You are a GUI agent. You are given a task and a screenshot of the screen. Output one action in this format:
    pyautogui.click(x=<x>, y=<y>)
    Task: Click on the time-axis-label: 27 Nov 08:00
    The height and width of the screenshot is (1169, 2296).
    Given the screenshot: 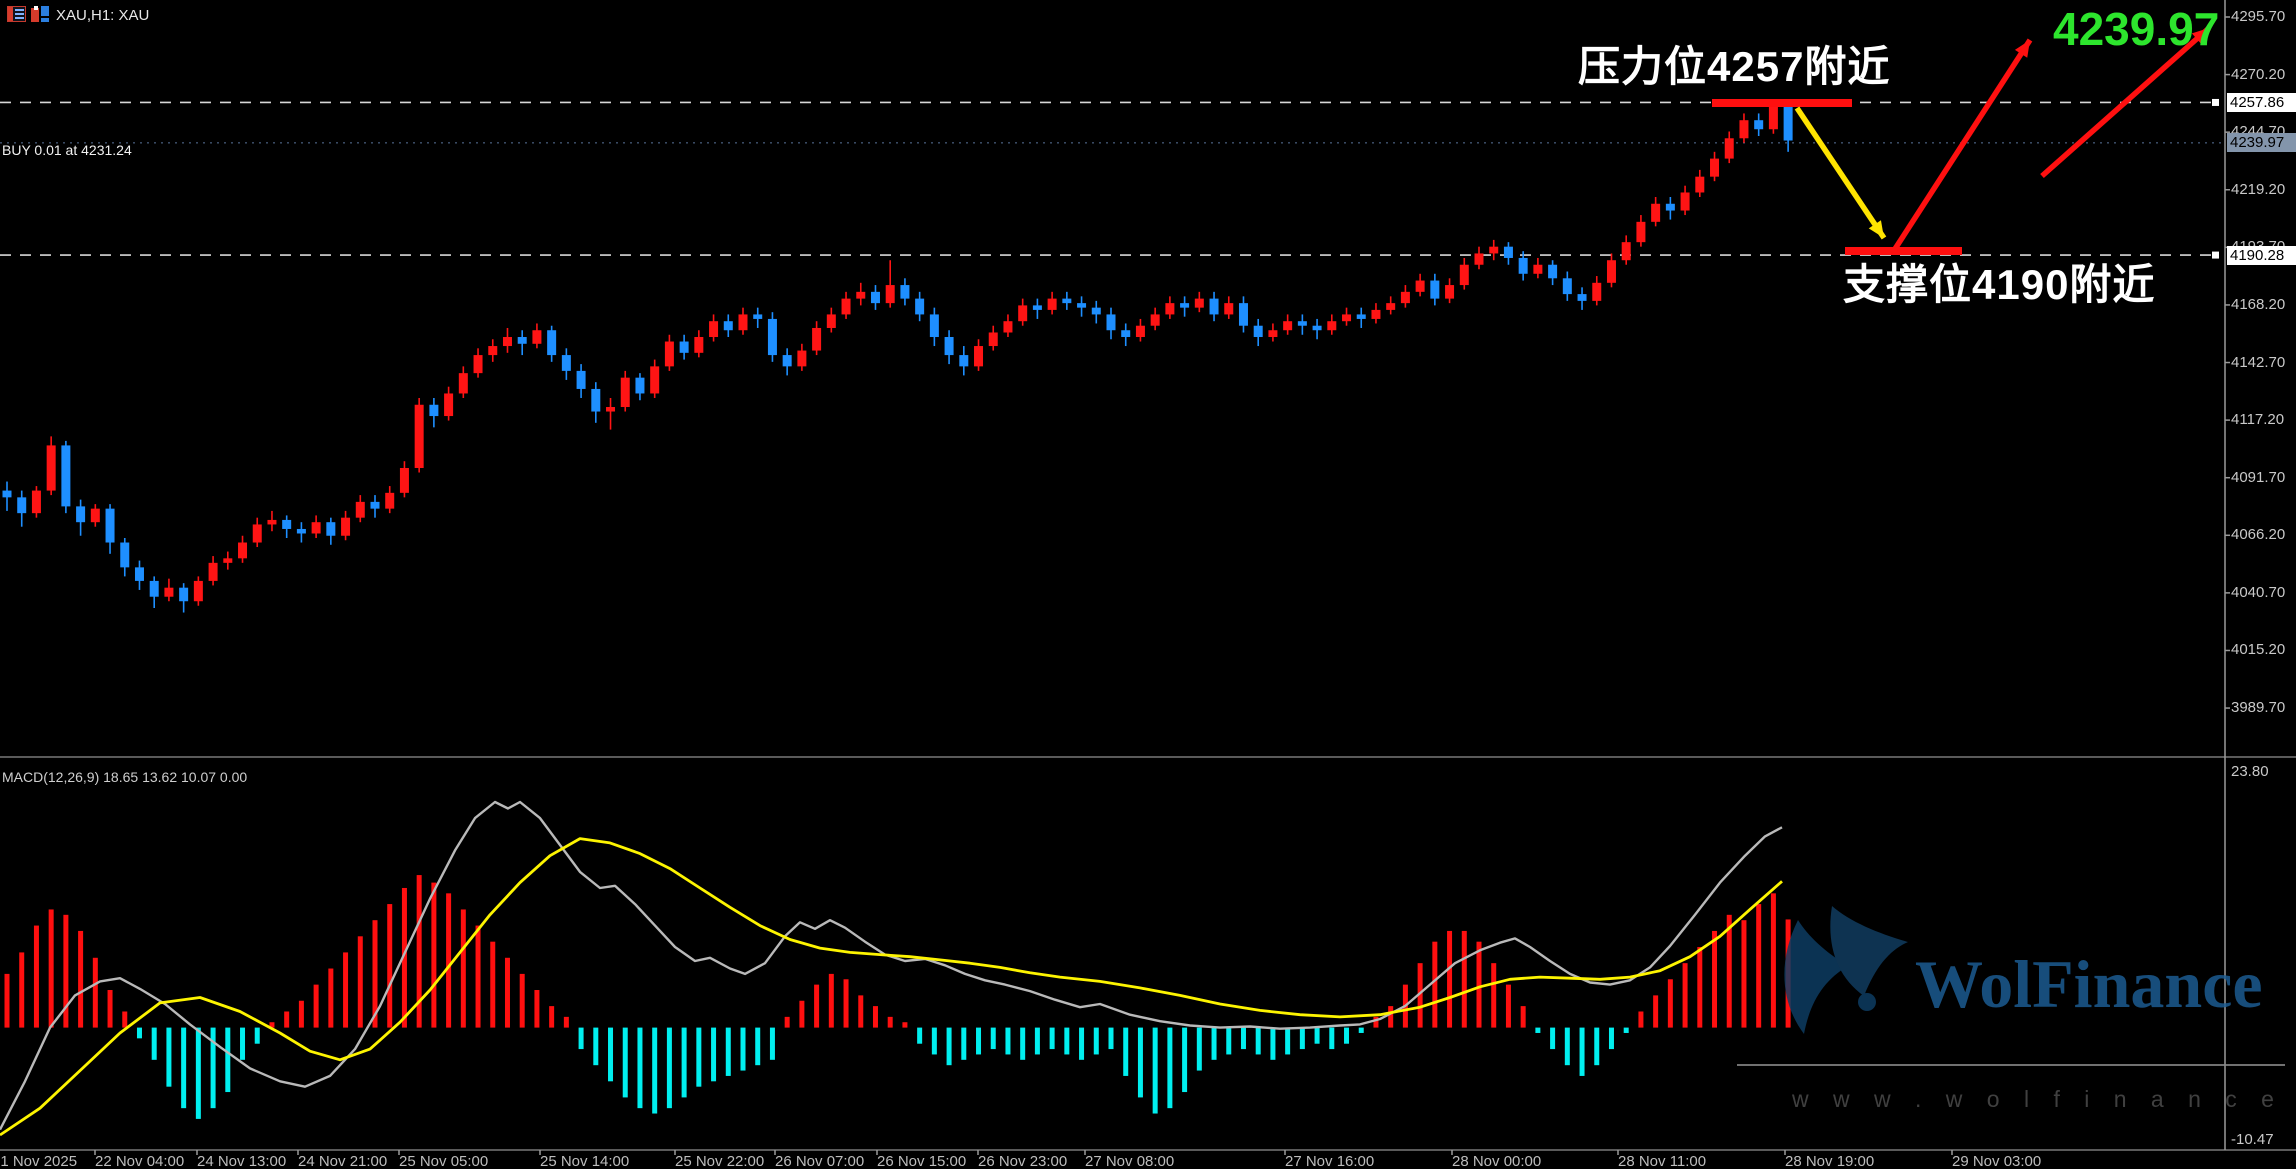 What is the action you would take?
    pyautogui.click(x=1130, y=1161)
    